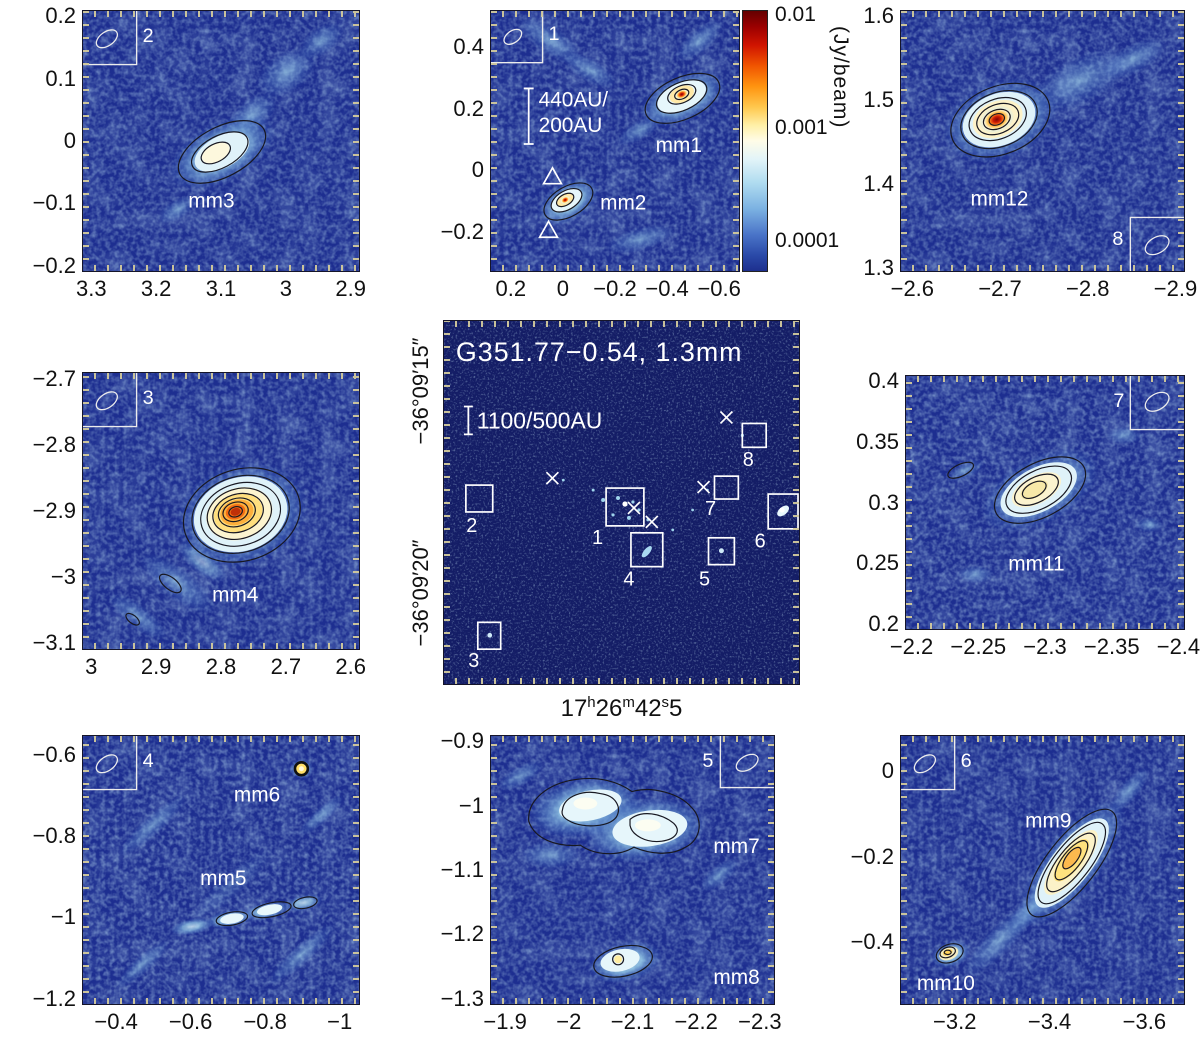 The height and width of the screenshot is (1037, 1200). I want to click on mm1-mm2-heatmap: 440AU/ 200AU mm1 mm2 1, so click(615, 141).